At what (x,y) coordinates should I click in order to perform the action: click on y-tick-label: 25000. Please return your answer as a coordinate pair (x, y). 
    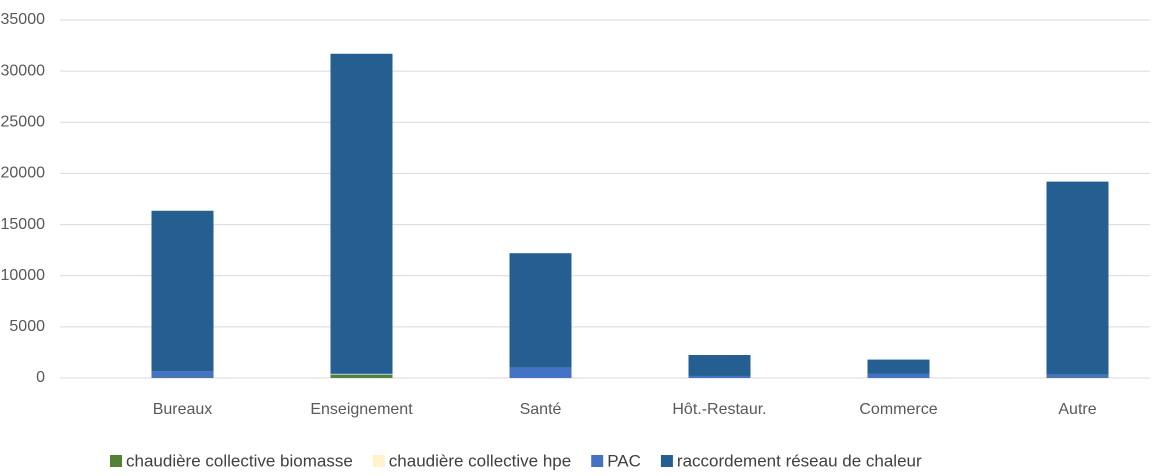
    Looking at the image, I should click on (23, 122).